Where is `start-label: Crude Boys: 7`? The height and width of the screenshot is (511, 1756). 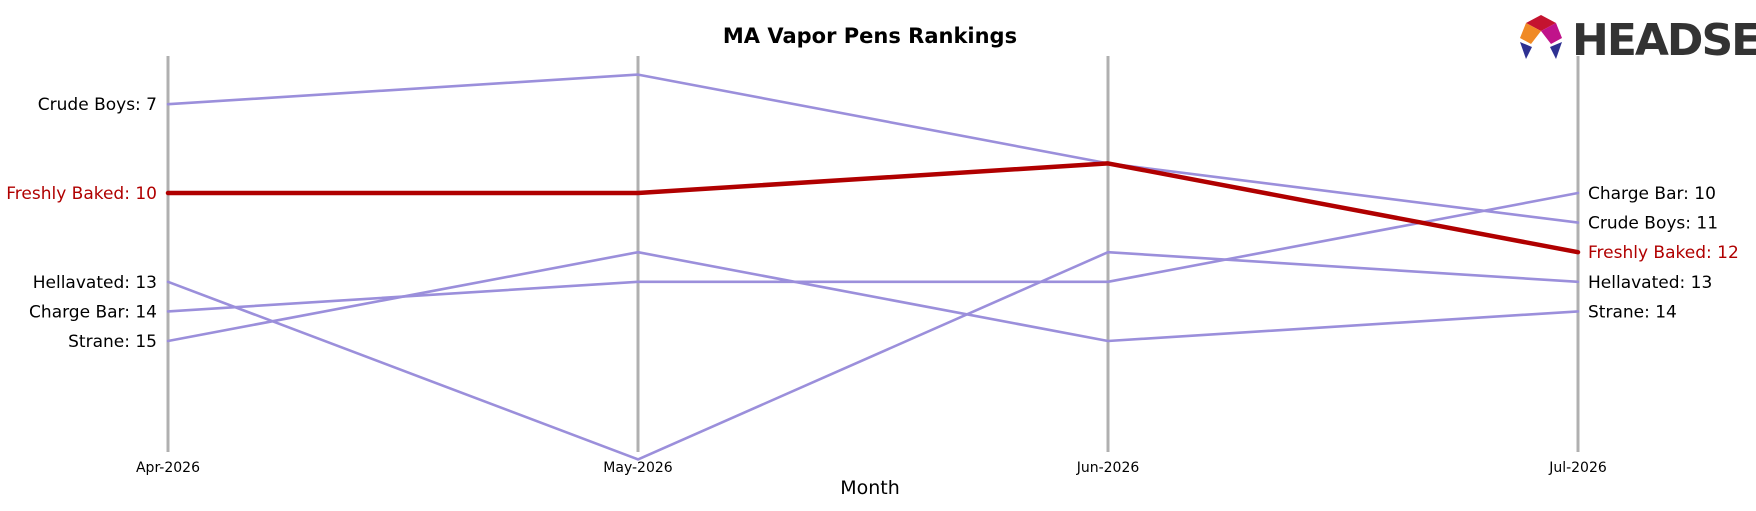
start-label: Crude Boys: 7 is located at coordinates (97, 105).